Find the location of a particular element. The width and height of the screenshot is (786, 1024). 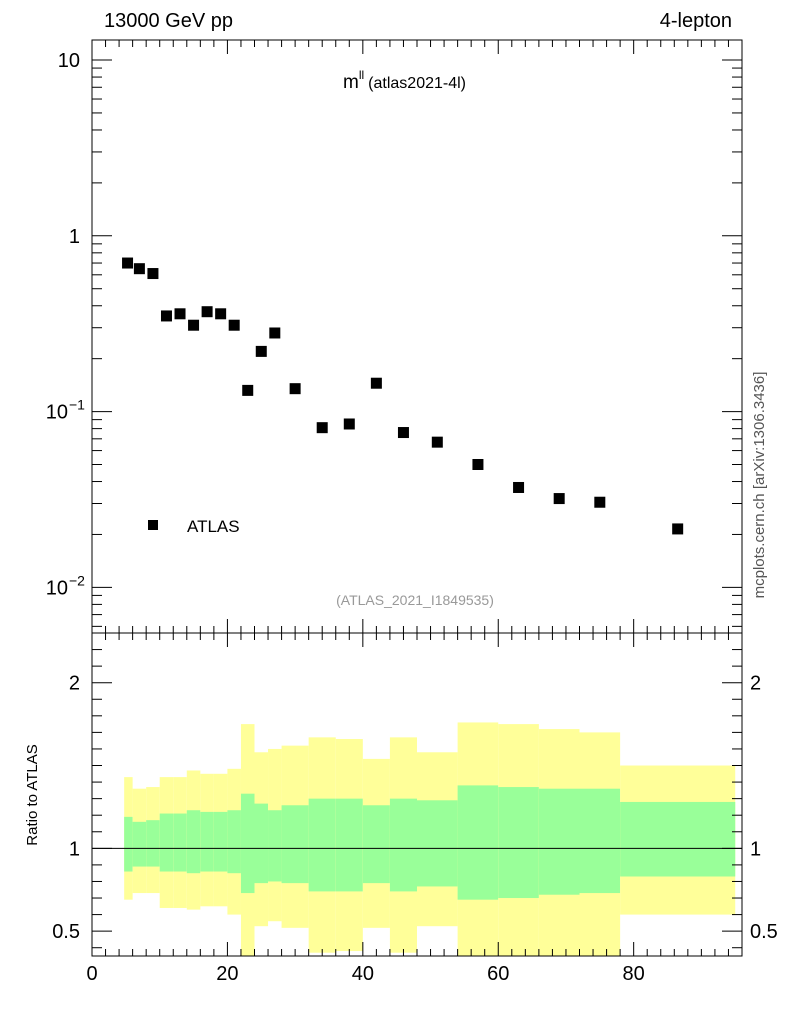

header-right: 4-lepton is located at coordinates (696, 21).